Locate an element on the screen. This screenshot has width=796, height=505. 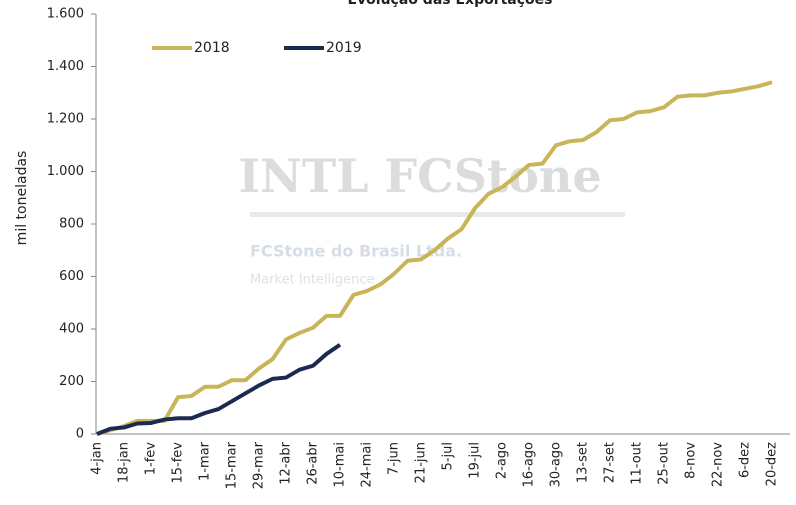
x-tick-label: 15-mar is located at coordinates (232, 465).